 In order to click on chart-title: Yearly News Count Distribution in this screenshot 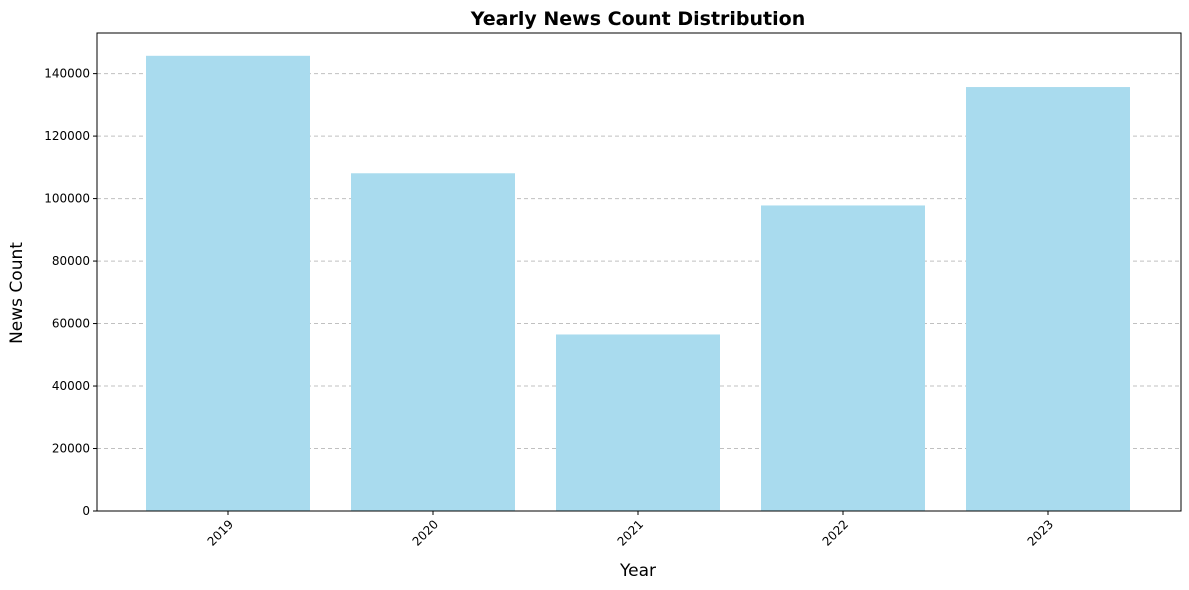, I will do `click(637, 19)`.